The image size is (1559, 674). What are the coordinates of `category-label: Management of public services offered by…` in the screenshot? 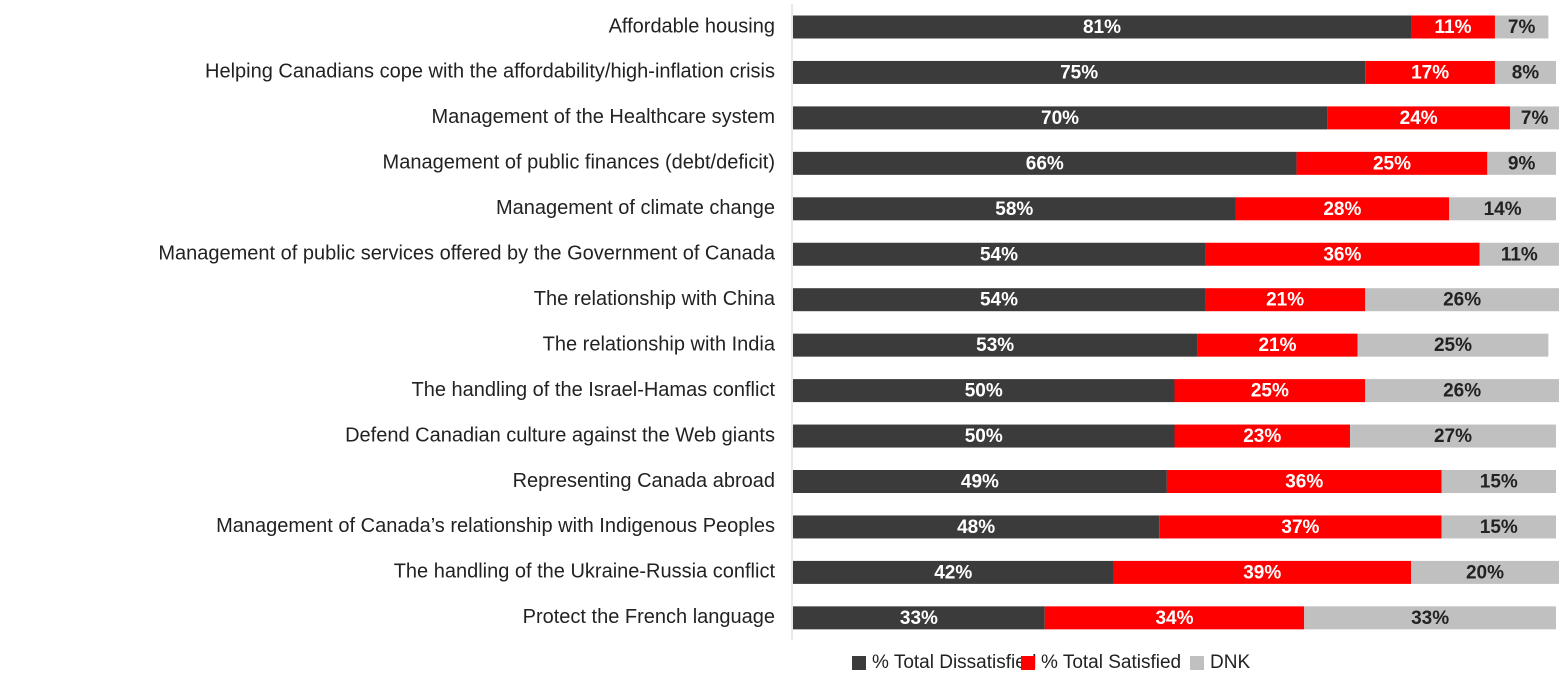 It's located at (467, 254).